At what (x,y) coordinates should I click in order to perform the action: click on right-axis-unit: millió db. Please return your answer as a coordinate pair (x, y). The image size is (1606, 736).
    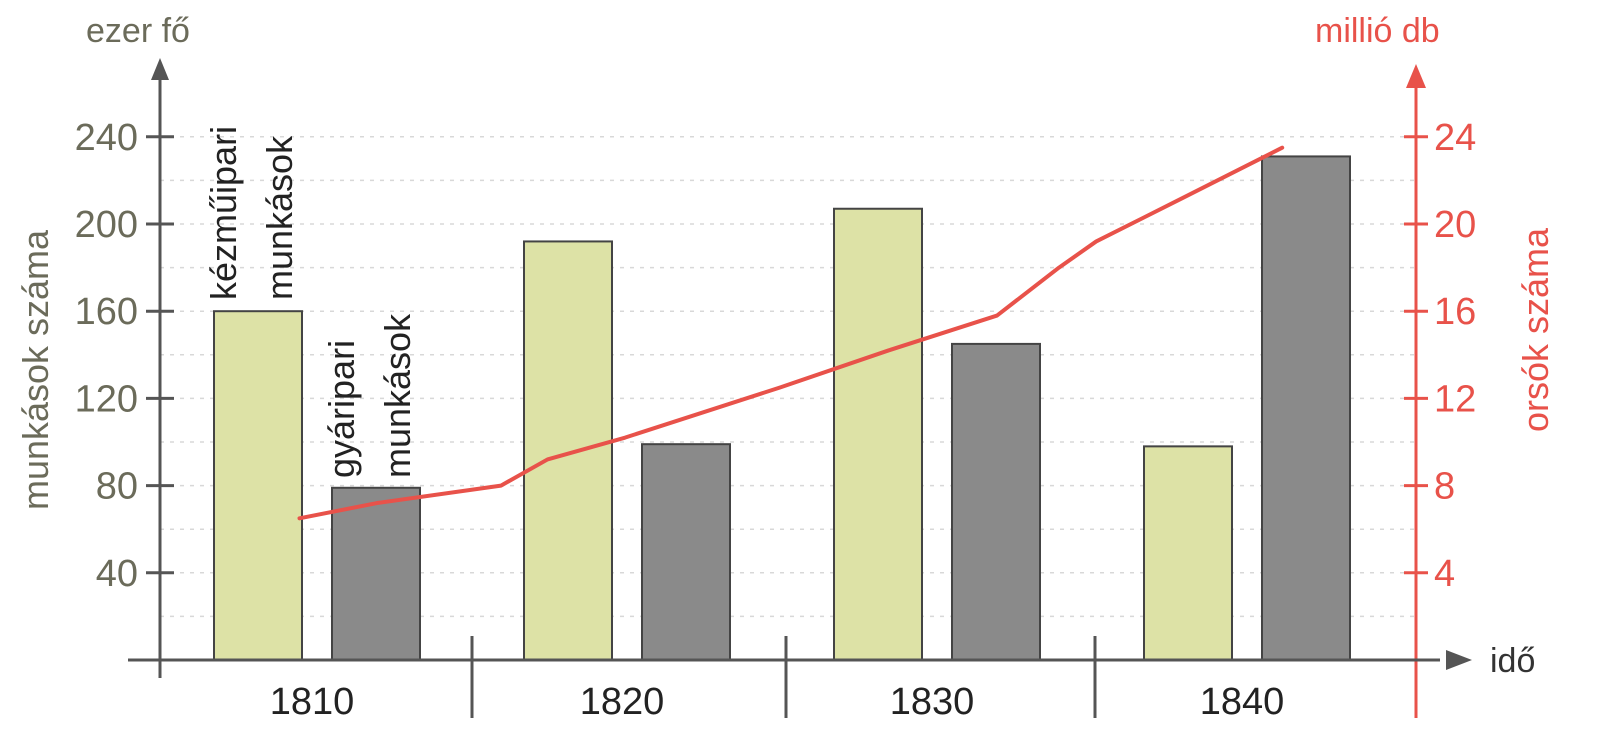
    Looking at the image, I should click on (1377, 31).